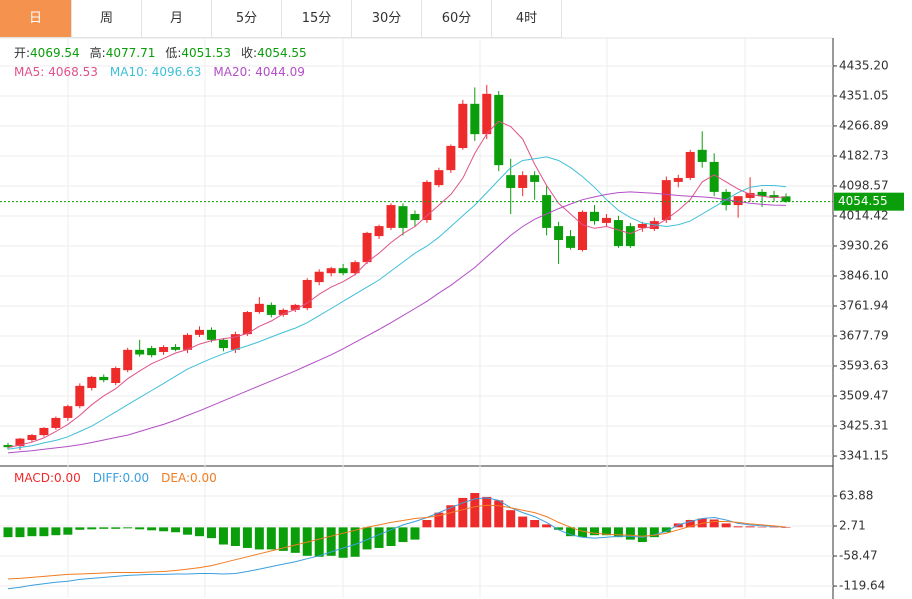 The height and width of the screenshot is (599, 912). I want to click on legend-name: MACD:, so click(34, 478).